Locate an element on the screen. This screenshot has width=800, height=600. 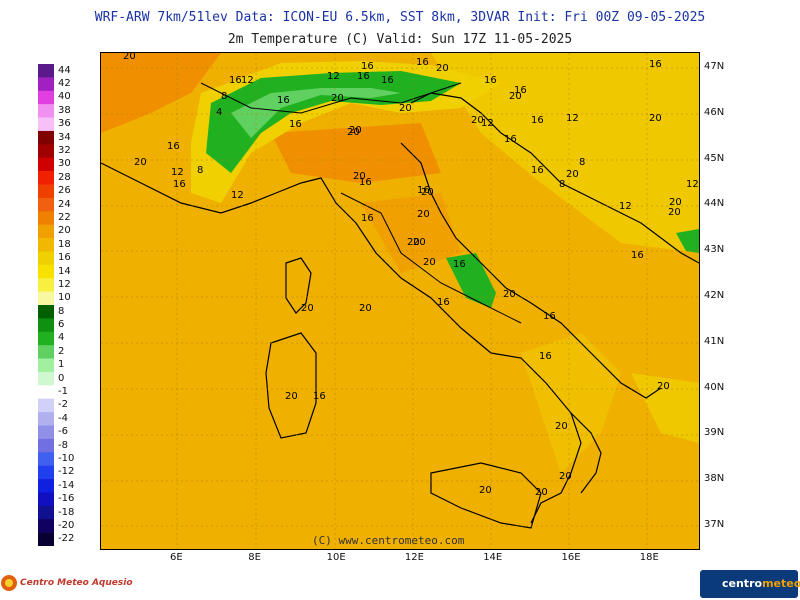
adriatic-coast is located at coordinates (531, 270).